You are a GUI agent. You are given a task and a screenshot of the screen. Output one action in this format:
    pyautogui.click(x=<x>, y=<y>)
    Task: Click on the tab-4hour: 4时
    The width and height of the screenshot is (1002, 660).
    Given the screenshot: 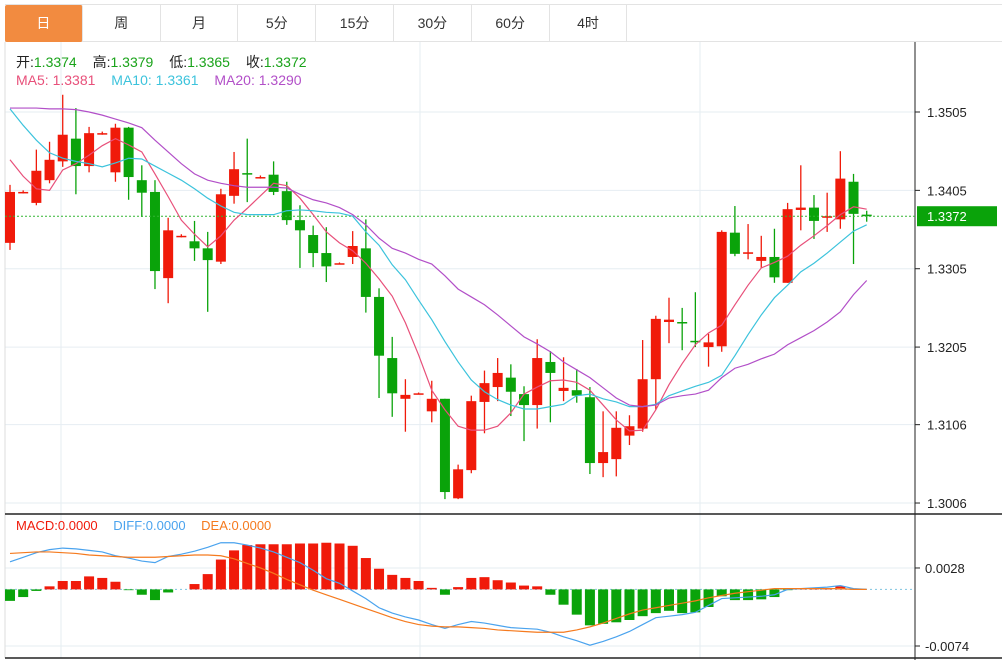 What is the action you would take?
    pyautogui.click(x=589, y=23)
    